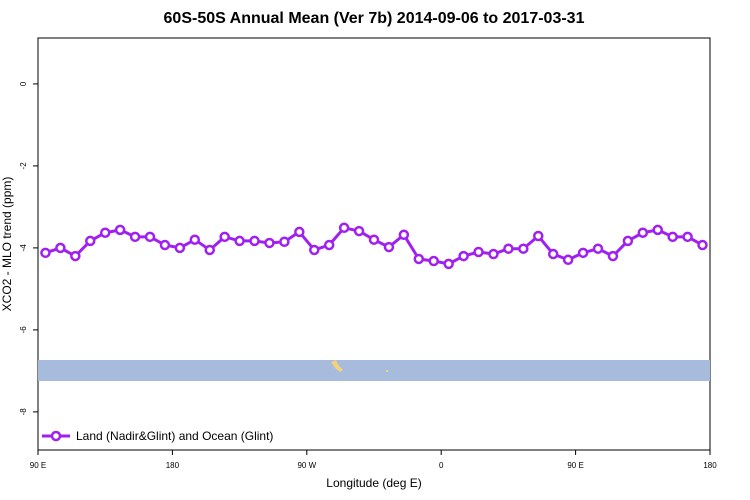 The width and height of the screenshot is (750, 500). What do you see at coordinates (23, 412) in the screenshot?
I see `y-tick-label: -8` at bounding box center [23, 412].